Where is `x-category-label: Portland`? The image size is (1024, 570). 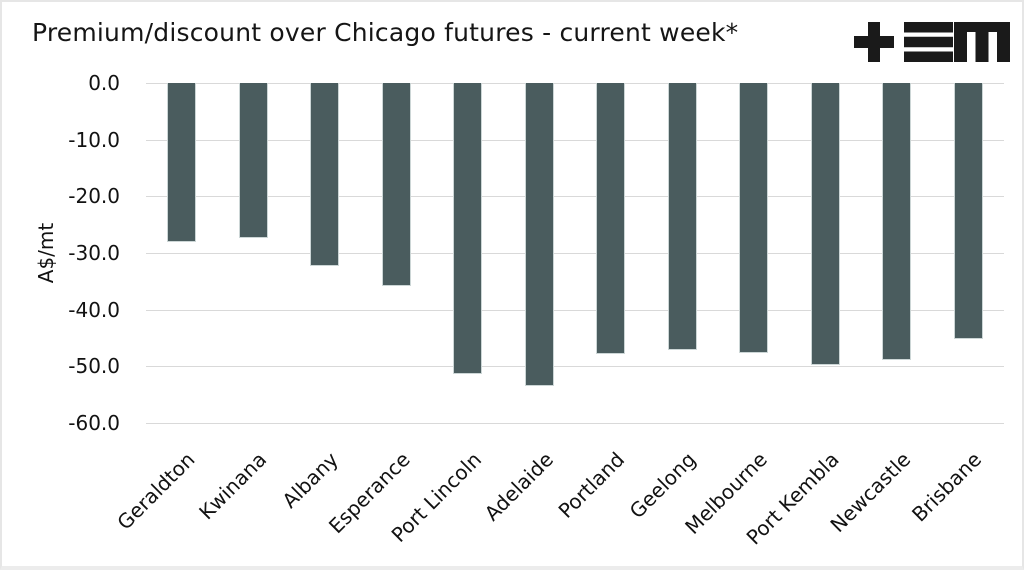
x-category-label: Portland is located at coordinates (591, 485).